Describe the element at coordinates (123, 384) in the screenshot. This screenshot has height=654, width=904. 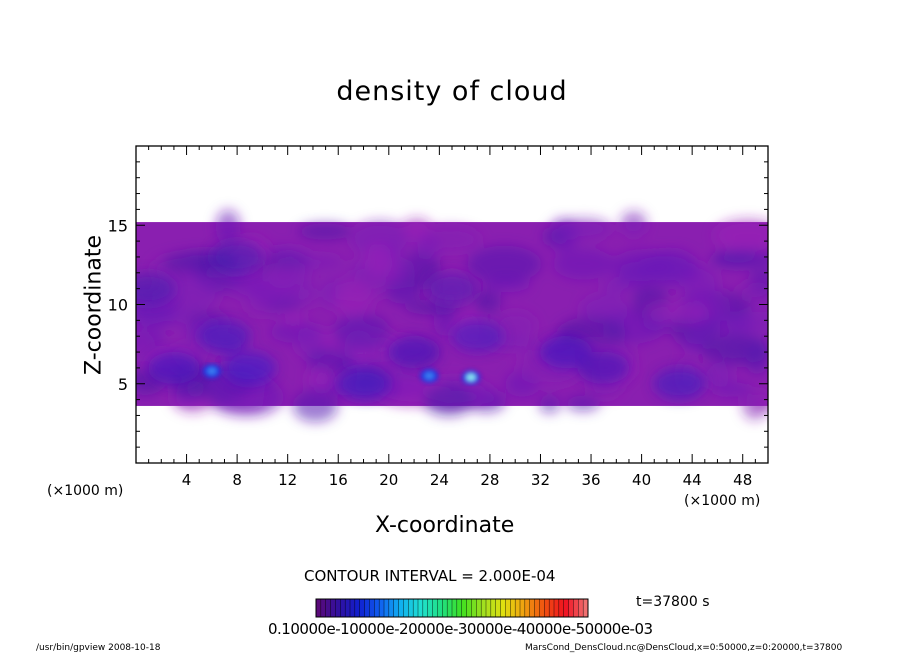
I see `y-tick-label: 5` at that location.